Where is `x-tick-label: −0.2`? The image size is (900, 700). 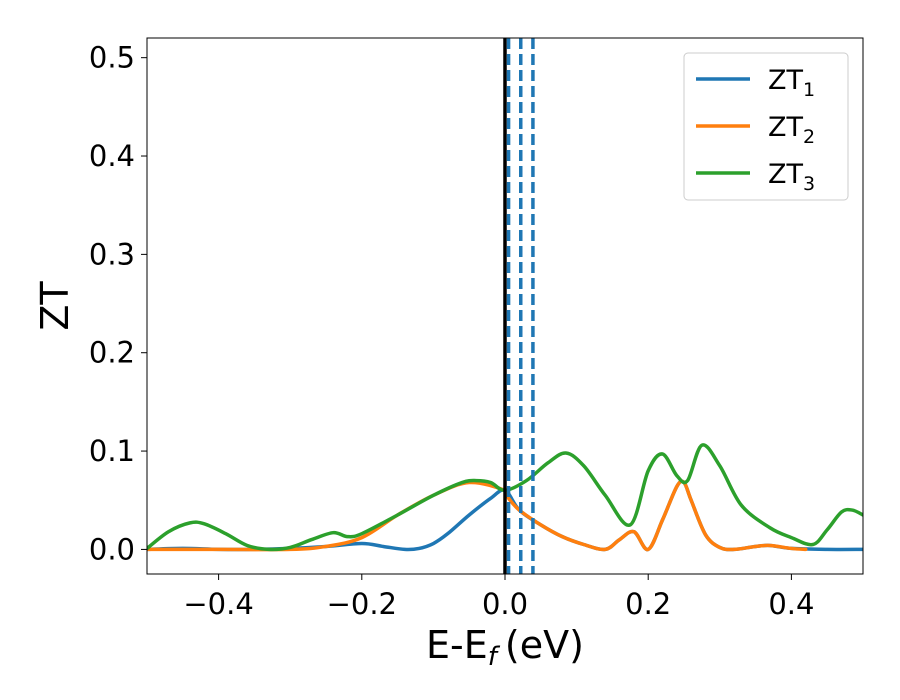
x-tick-label: −0.2 is located at coordinates (362, 604).